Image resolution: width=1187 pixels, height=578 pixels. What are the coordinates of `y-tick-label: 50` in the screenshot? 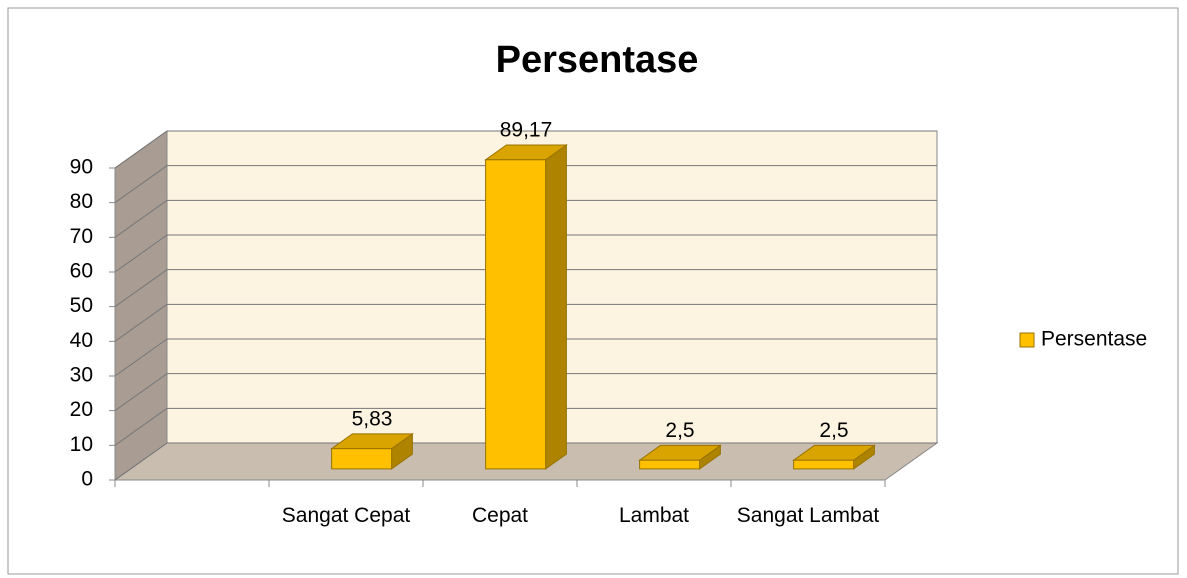 It's located at (81, 305).